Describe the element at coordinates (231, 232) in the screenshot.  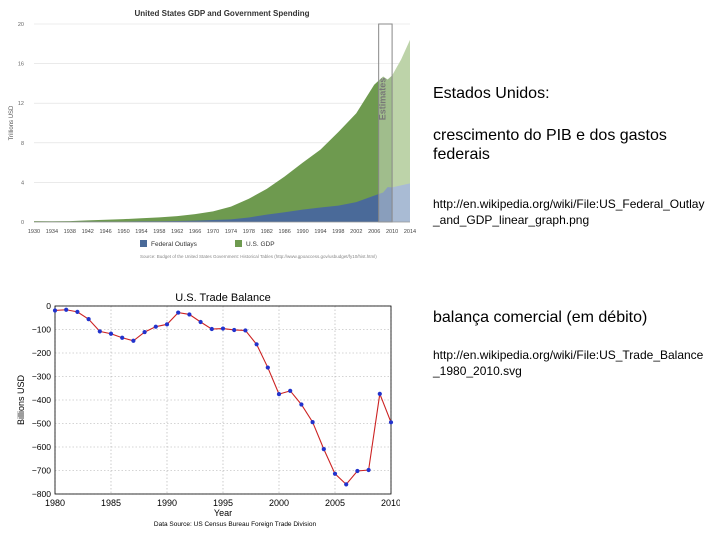
I see `chart1-xtick-label: 1974` at that location.